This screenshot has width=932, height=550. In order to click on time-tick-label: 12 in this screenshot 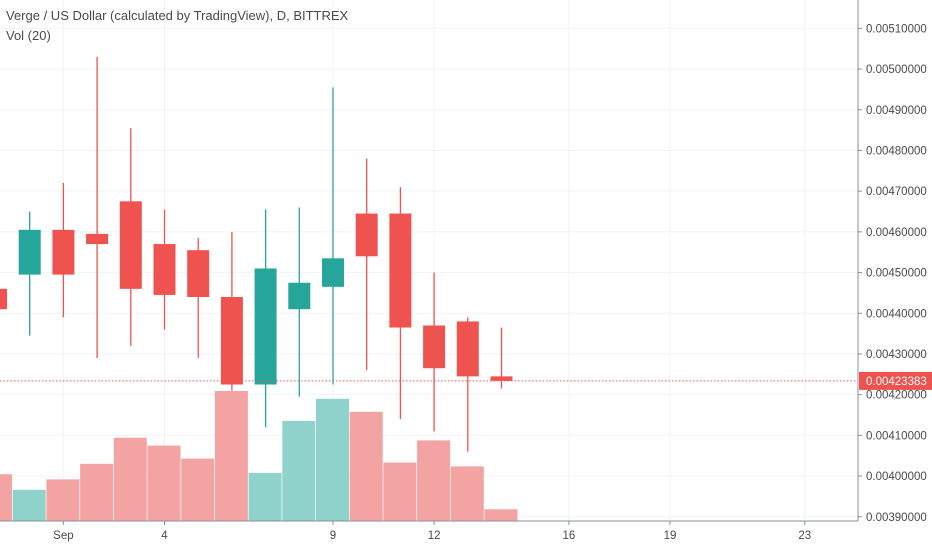, I will do `click(434, 536)`.